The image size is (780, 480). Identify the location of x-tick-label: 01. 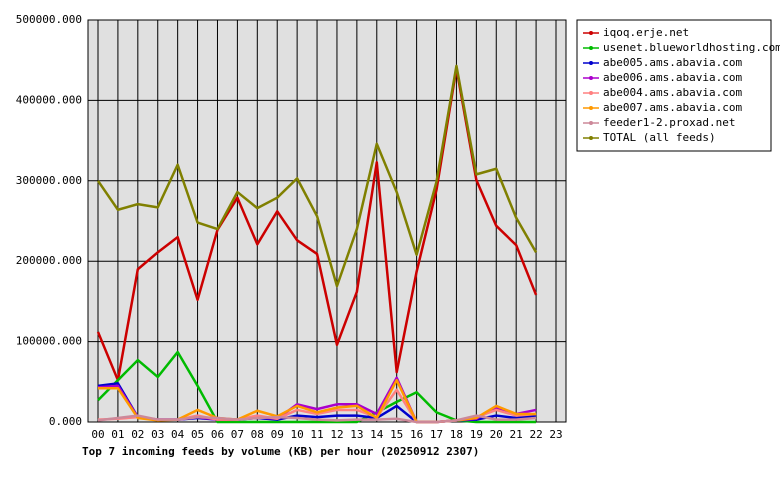
(117, 434).